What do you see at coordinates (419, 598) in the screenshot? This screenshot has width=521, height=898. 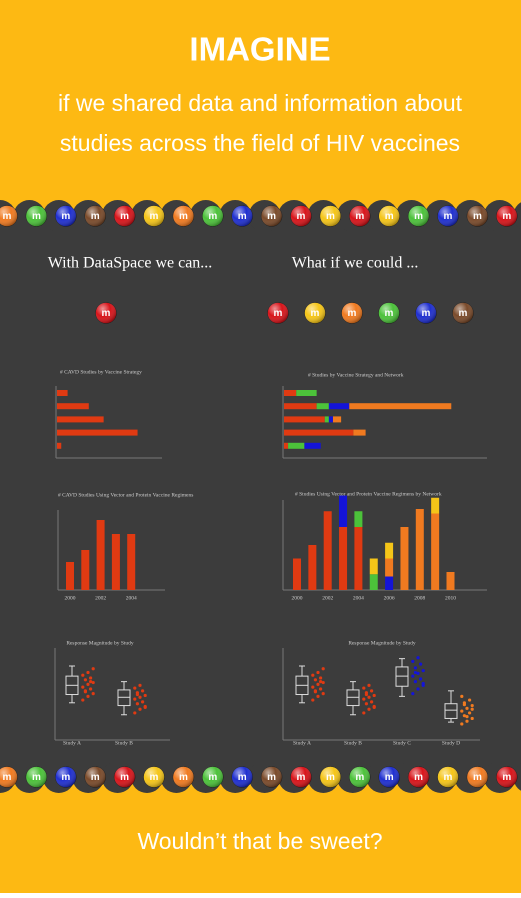 I see `x-tick-label: 2008` at bounding box center [419, 598].